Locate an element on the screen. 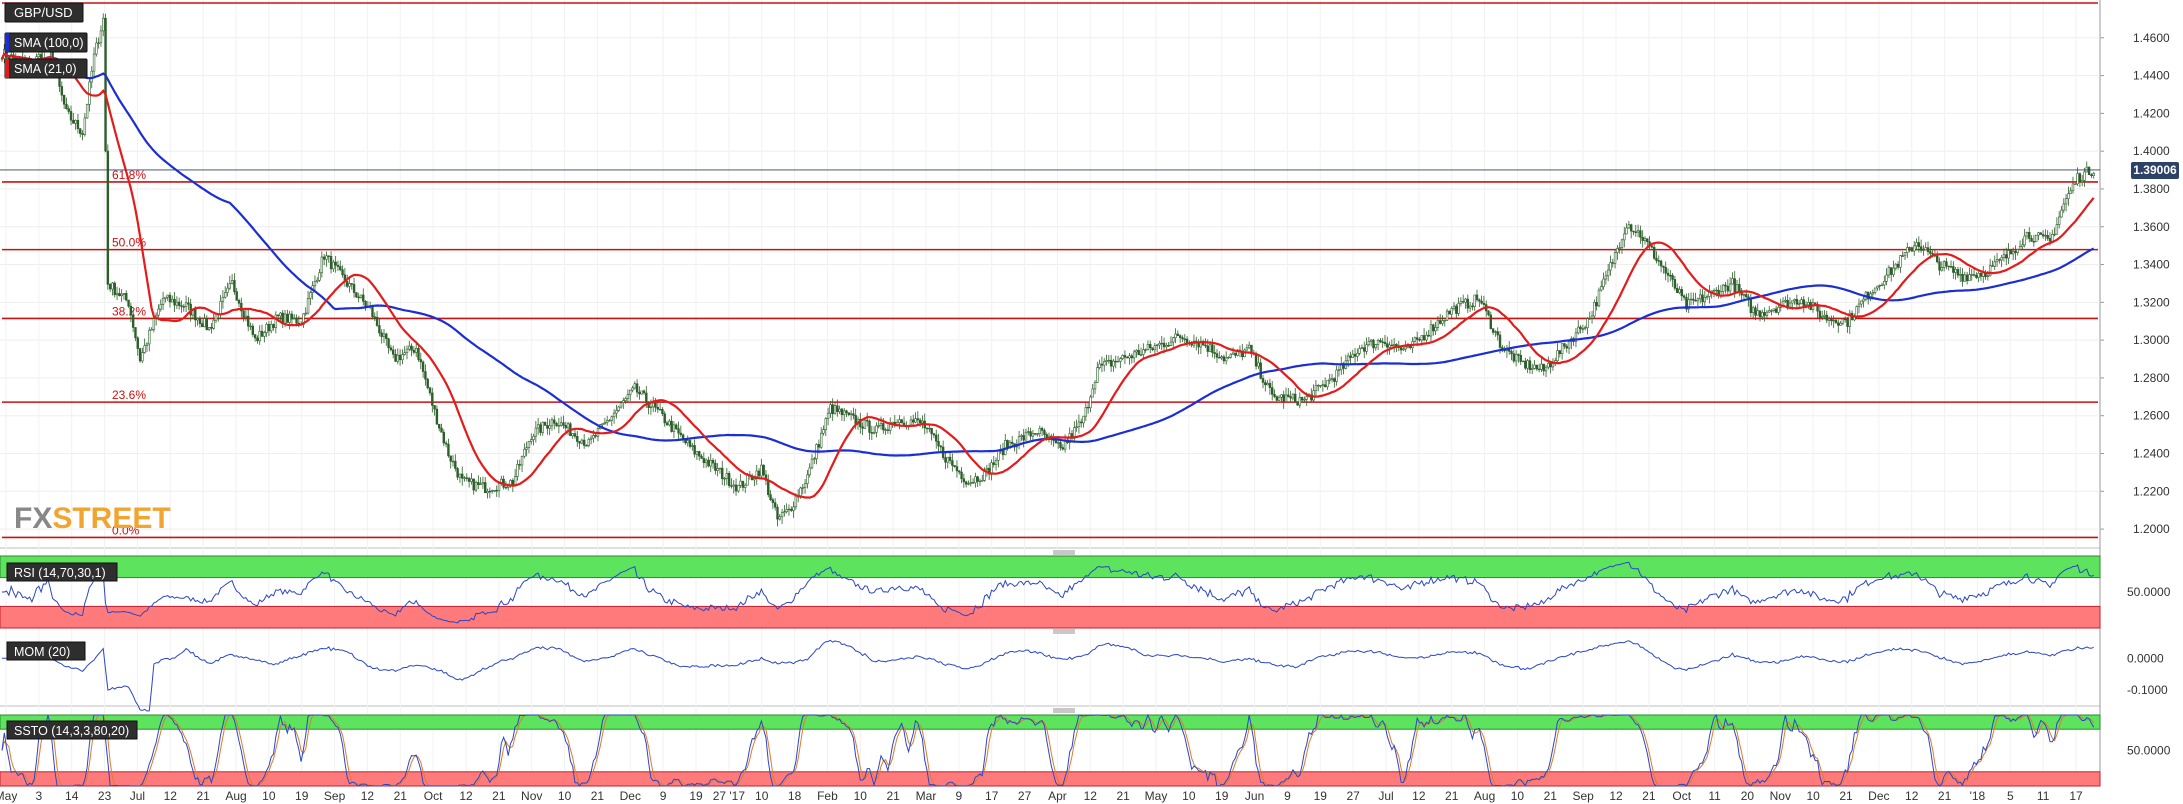 This screenshot has height=804, width=2183. price-tick-label: 1.3800 is located at coordinates (2151, 189).